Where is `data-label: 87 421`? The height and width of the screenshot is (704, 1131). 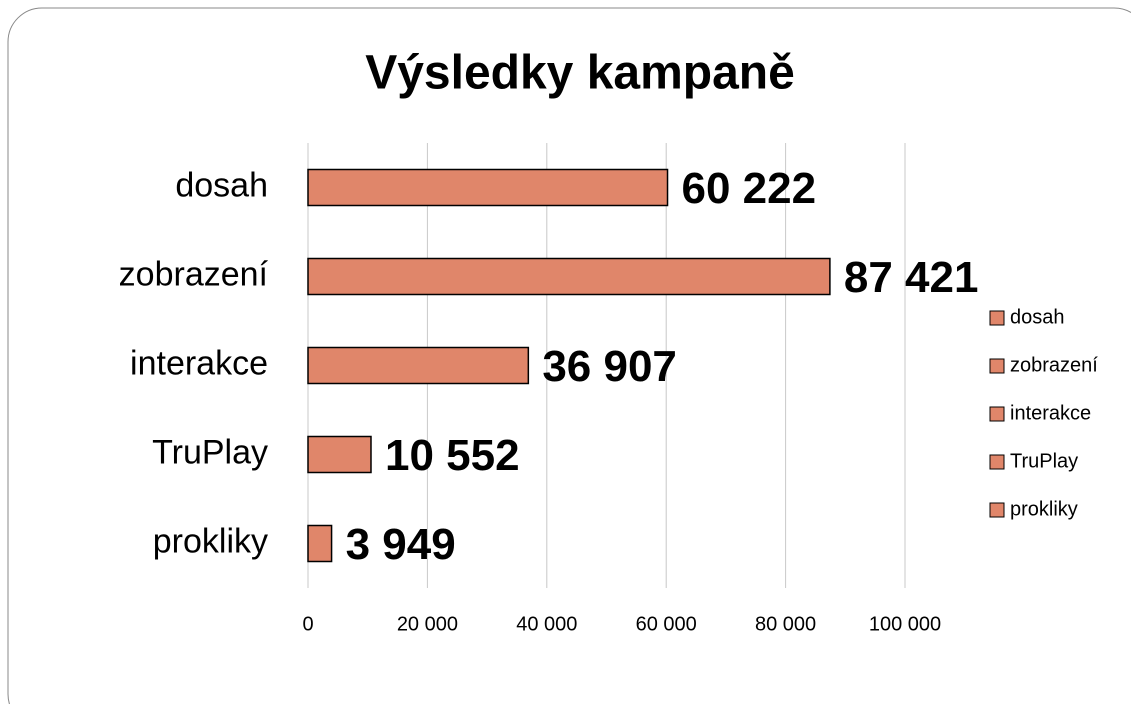
data-label: 87 421 is located at coordinates (911, 277).